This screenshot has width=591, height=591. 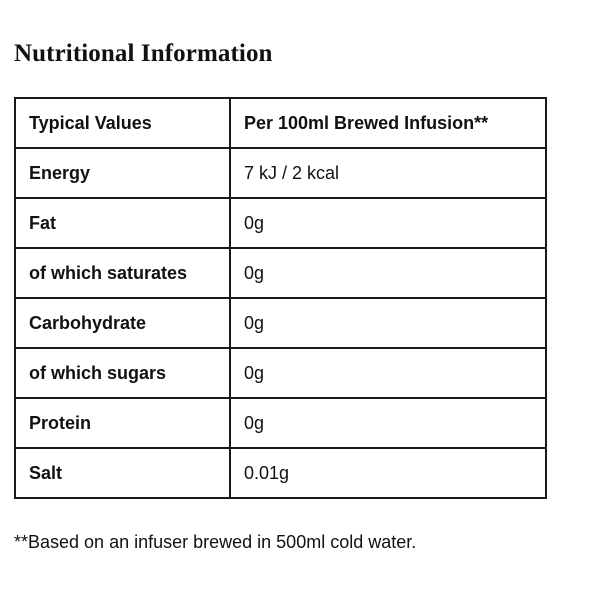 What do you see at coordinates (388, 473) in the screenshot?
I see `row-value-salt: 0.01g` at bounding box center [388, 473].